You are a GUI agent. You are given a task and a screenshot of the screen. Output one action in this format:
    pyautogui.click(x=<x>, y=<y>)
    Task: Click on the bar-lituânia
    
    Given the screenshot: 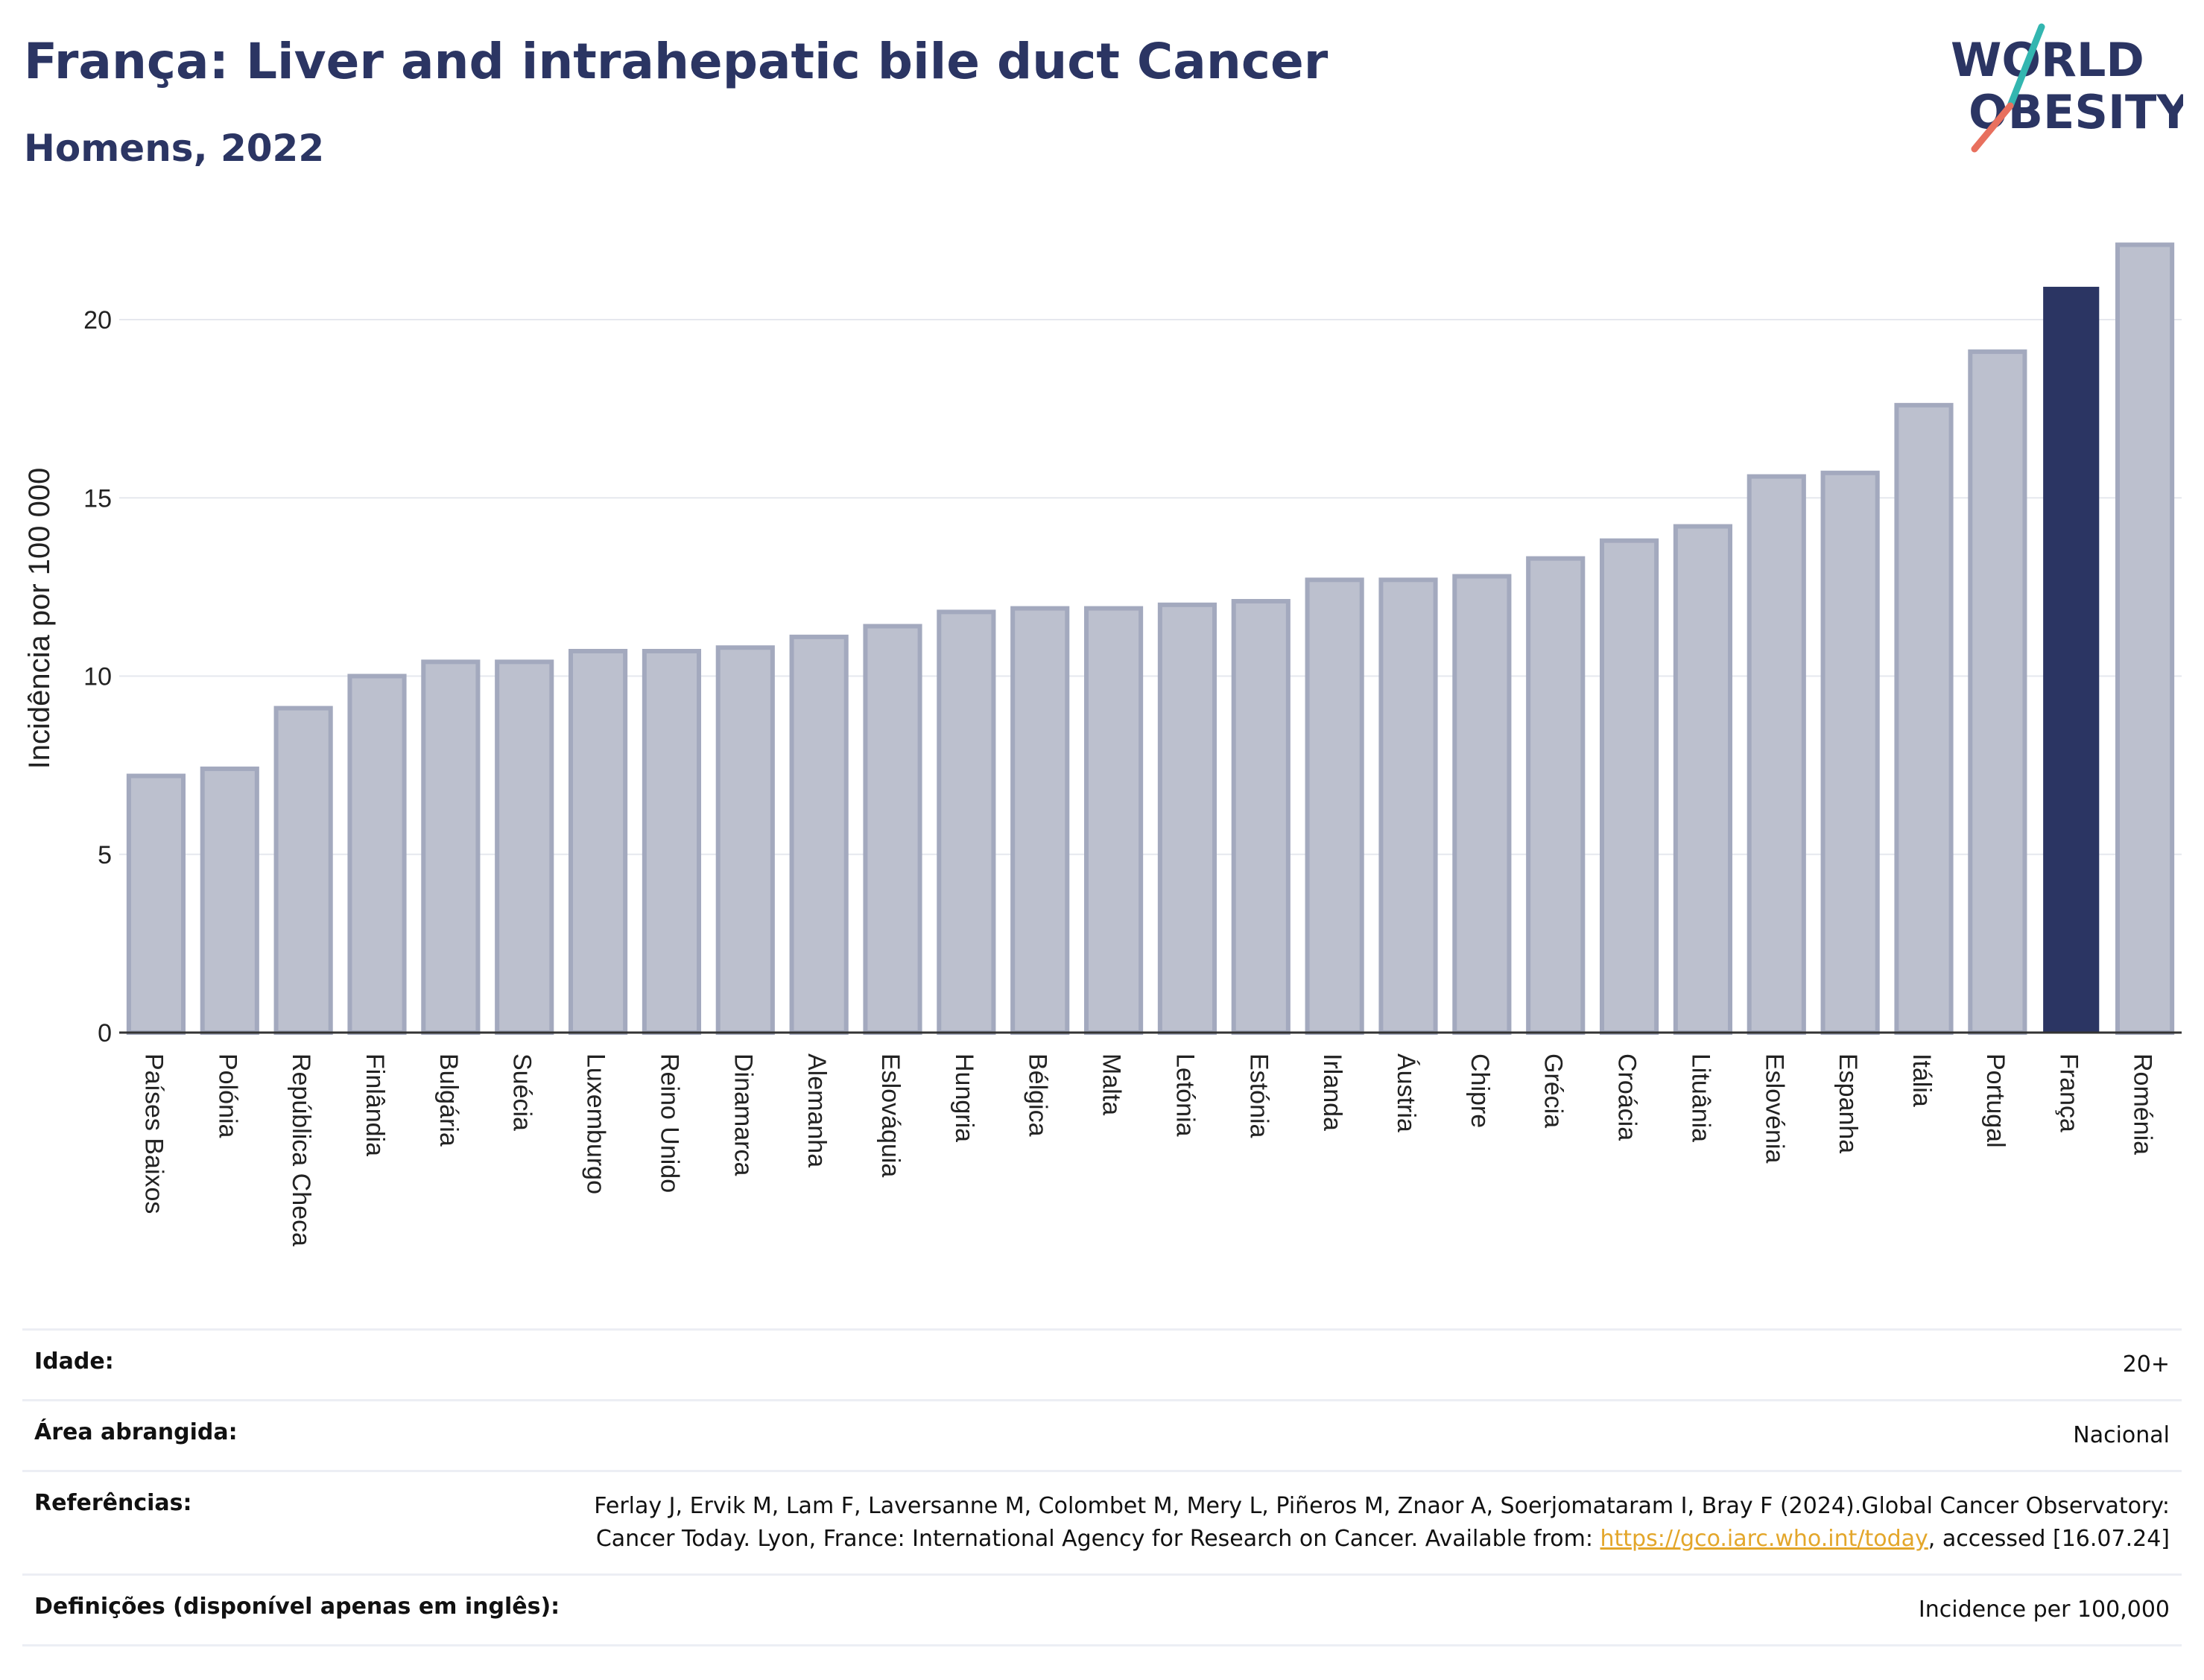 What is the action you would take?
    pyautogui.click(x=1703, y=779)
    